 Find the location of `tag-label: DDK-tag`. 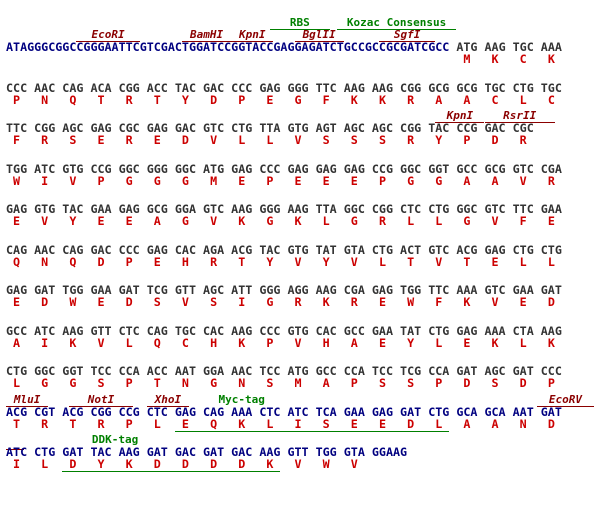

tag-label: DDK-tag is located at coordinates (115, 439).